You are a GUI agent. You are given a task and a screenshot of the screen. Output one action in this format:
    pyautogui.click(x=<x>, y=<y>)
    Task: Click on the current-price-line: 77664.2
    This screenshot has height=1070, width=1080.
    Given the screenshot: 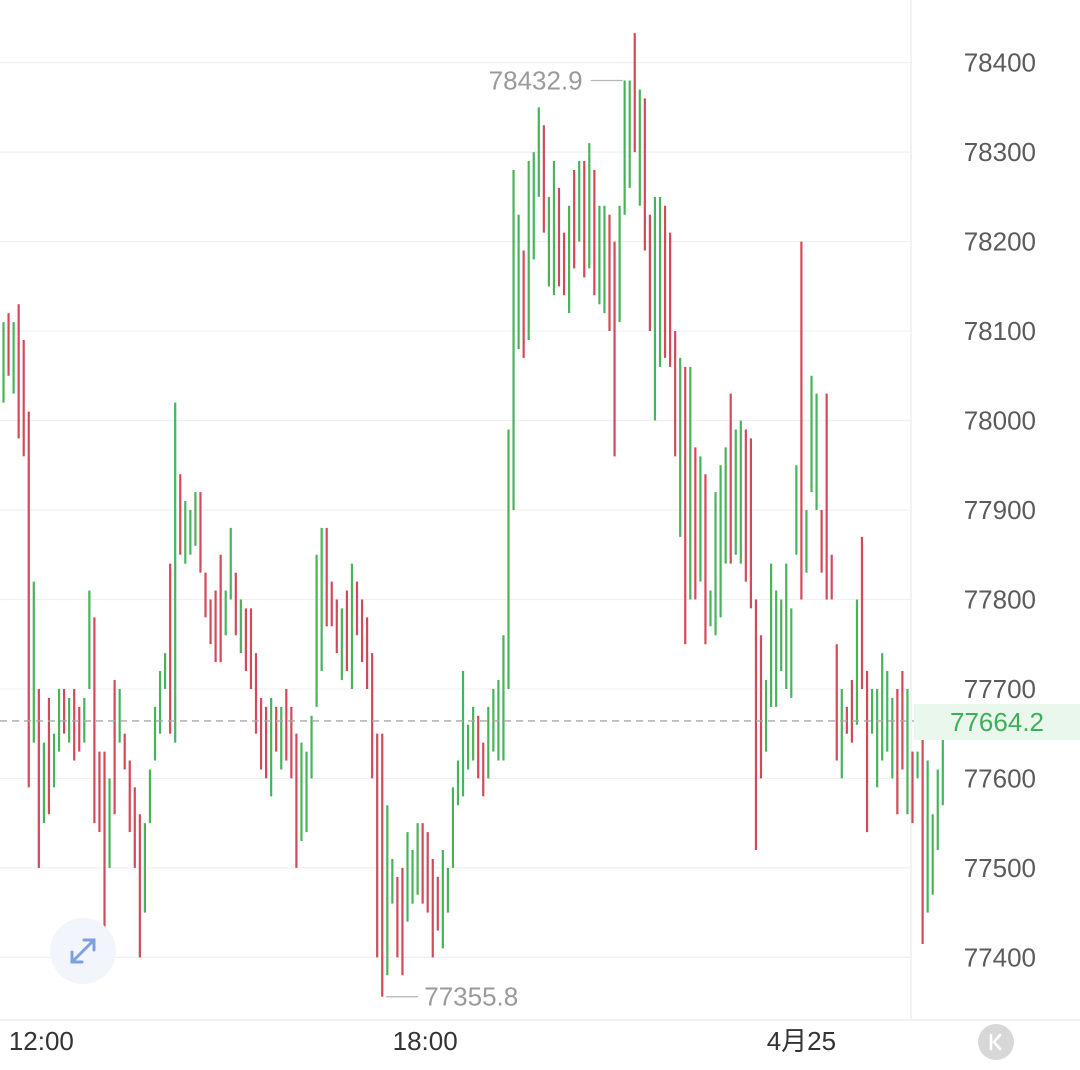 What is the action you would take?
    pyautogui.click(x=540, y=721)
    